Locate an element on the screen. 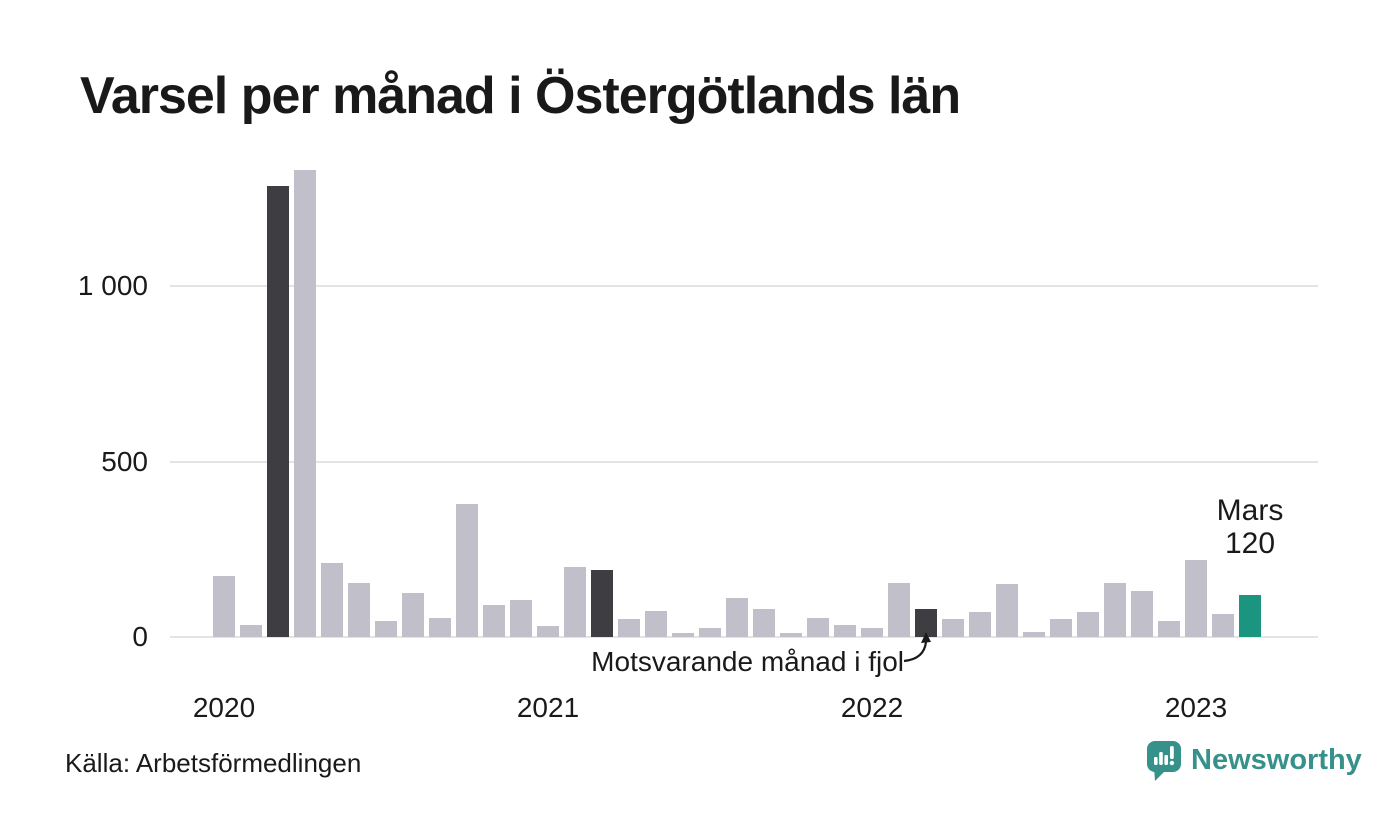 The height and width of the screenshot is (840, 1400). latest-month-label: Mars is located at coordinates (1250, 510).